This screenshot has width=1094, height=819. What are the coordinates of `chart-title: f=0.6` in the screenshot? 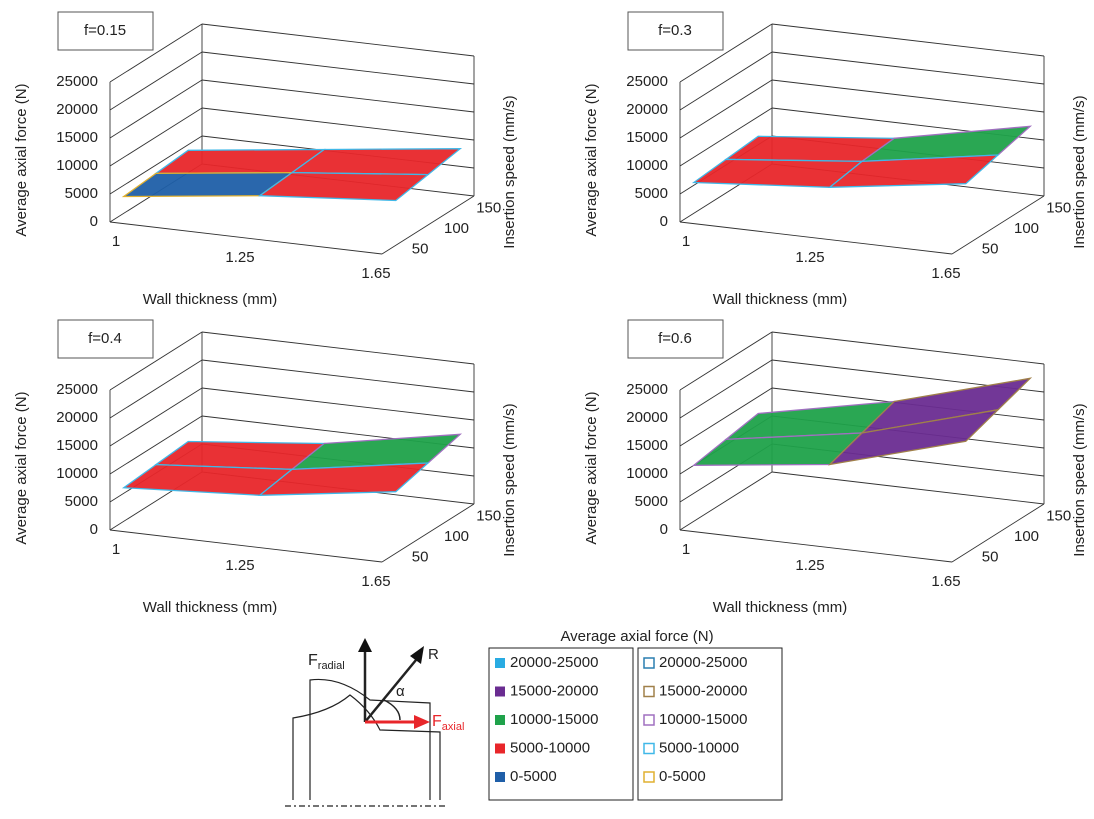 It's located at (675, 338).